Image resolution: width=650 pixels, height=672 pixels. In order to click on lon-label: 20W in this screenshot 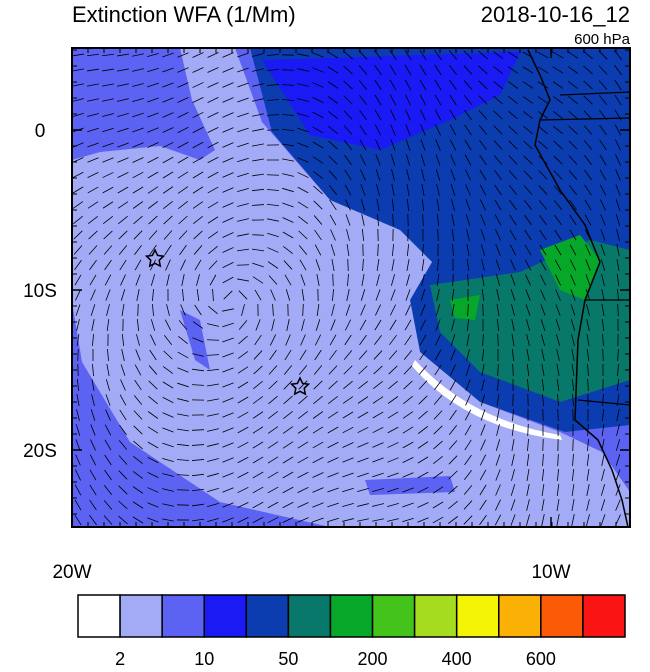, I will do `click(71, 572)`.